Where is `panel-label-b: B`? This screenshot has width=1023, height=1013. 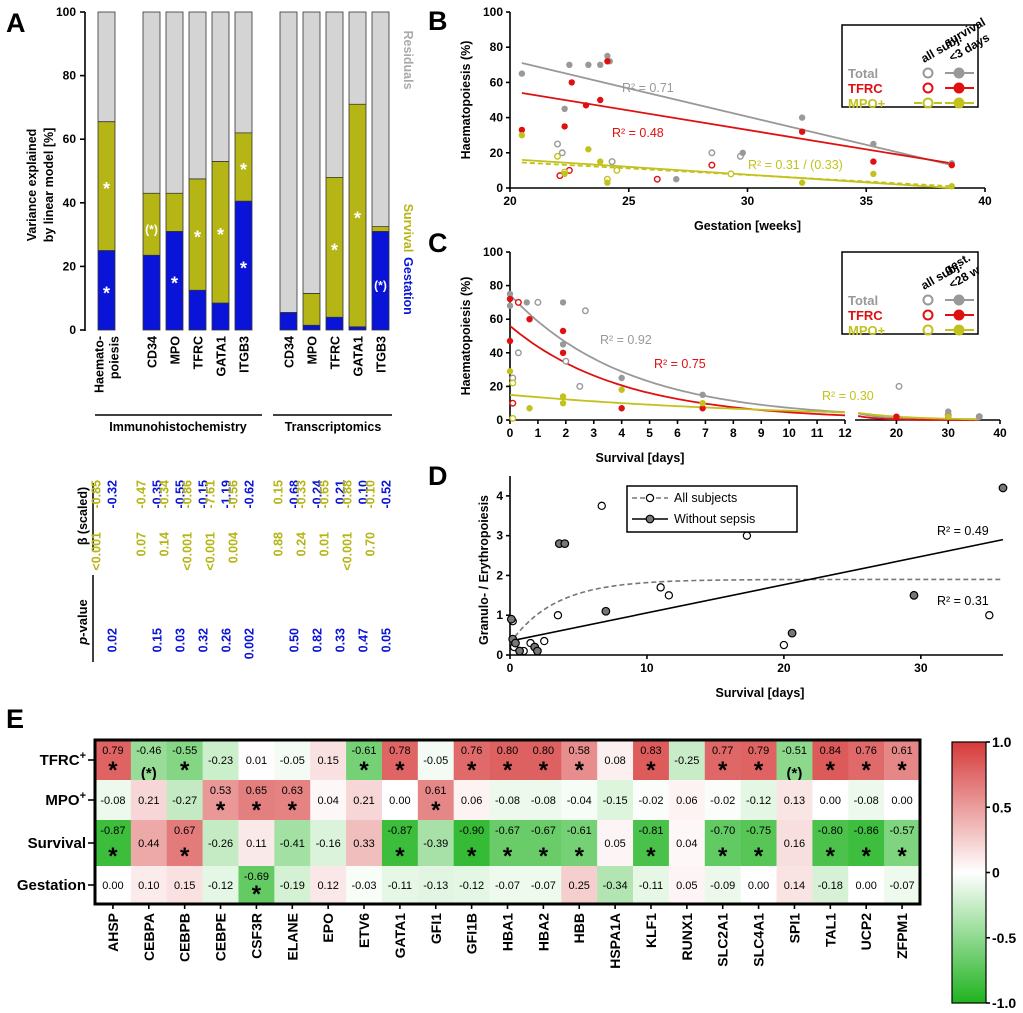 panel-label-b: B is located at coordinates (438, 21).